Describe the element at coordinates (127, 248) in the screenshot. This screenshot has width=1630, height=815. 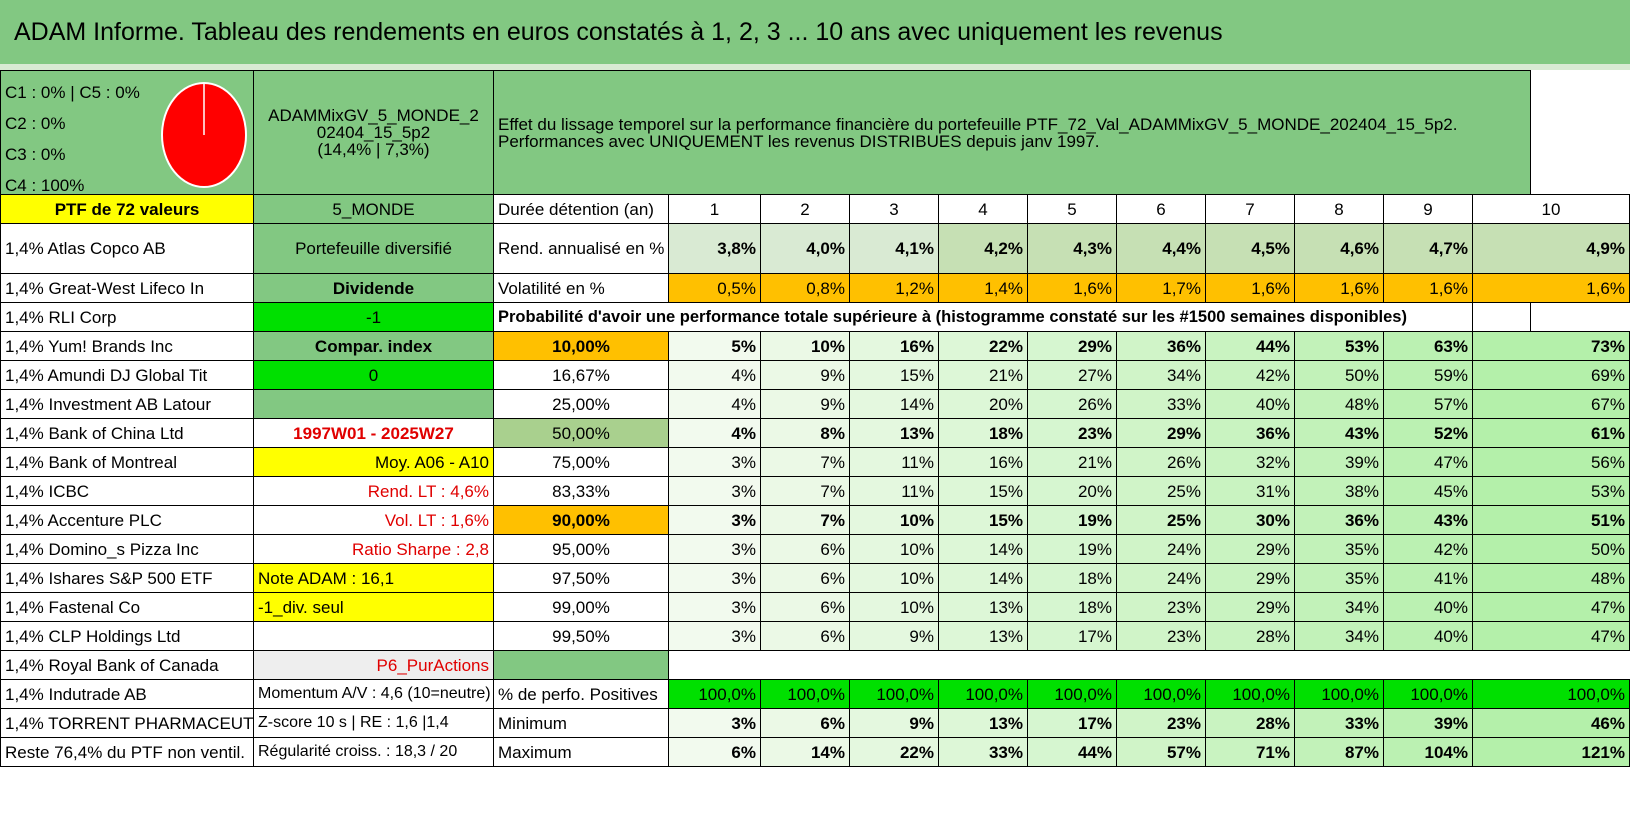
I see `holding-1: 1,4% Atlas Copco AB` at that location.